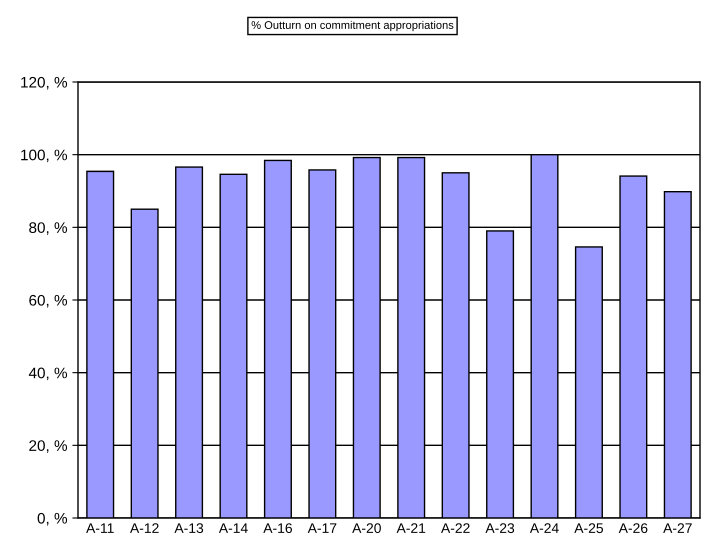 This screenshot has width=705, height=546. What do you see at coordinates (277, 528) in the screenshot?
I see `x-tick-label: A-16` at bounding box center [277, 528].